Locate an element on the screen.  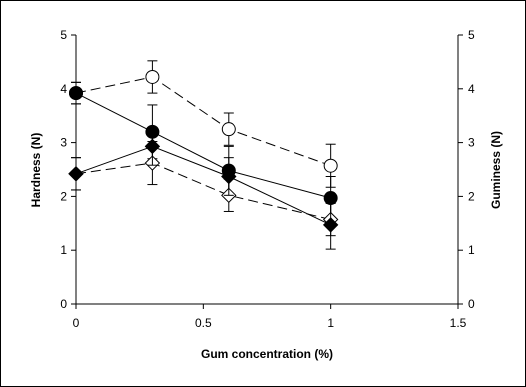
x-tick-label: 1.5 is located at coordinates (458, 323).